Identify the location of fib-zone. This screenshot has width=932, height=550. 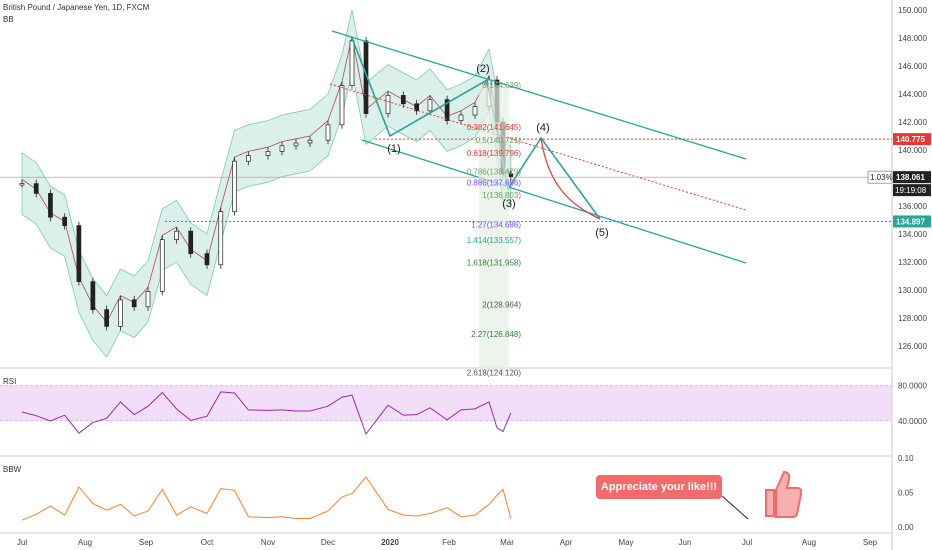
(494, 229).